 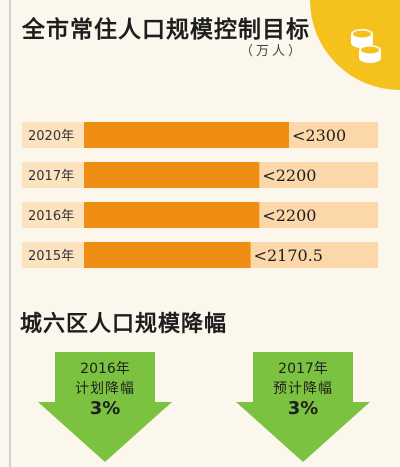 I want to click on corner-badge, so click(x=355, y=45).